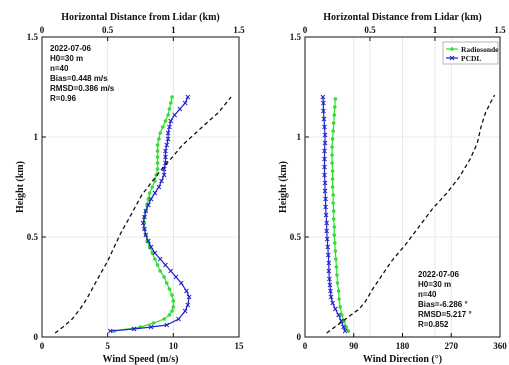 This screenshot has height=365, width=509. Describe the element at coordinates (443, 304) in the screenshot. I see `annotation-line: Bias=-6.286 °` at that location.